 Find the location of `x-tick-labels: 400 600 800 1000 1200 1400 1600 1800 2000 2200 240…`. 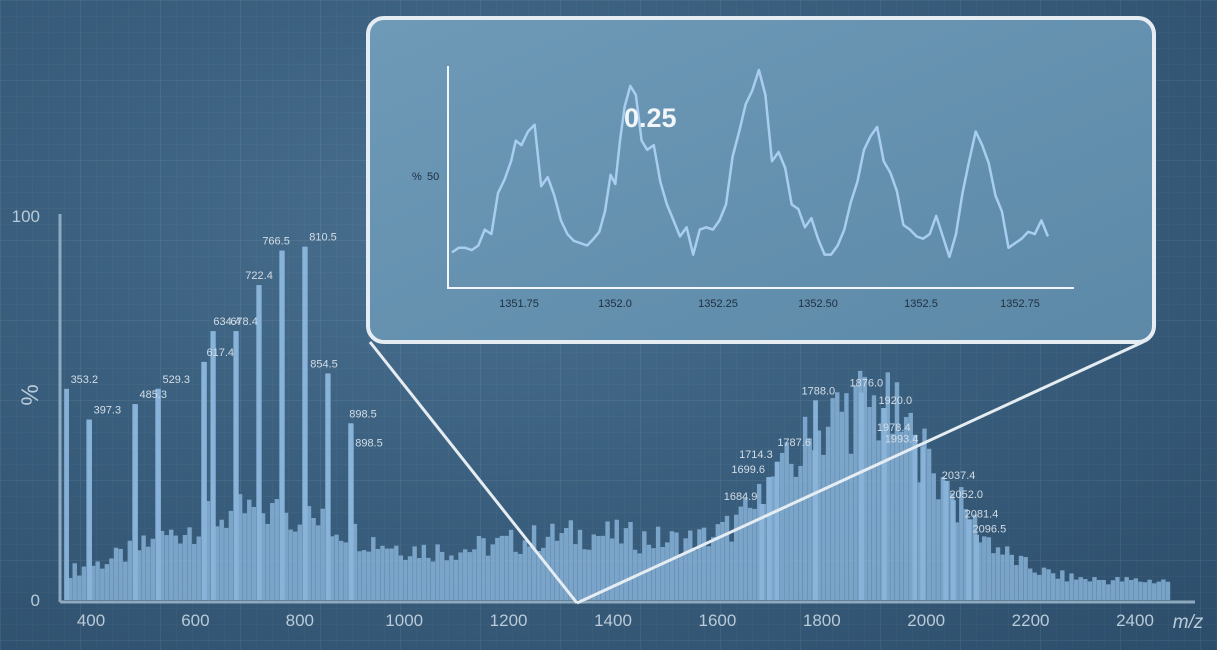

x-tick-labels: 400 600 800 1000 1200 1400 1600 1800 2000 2200 240… is located at coordinates (615, 620).